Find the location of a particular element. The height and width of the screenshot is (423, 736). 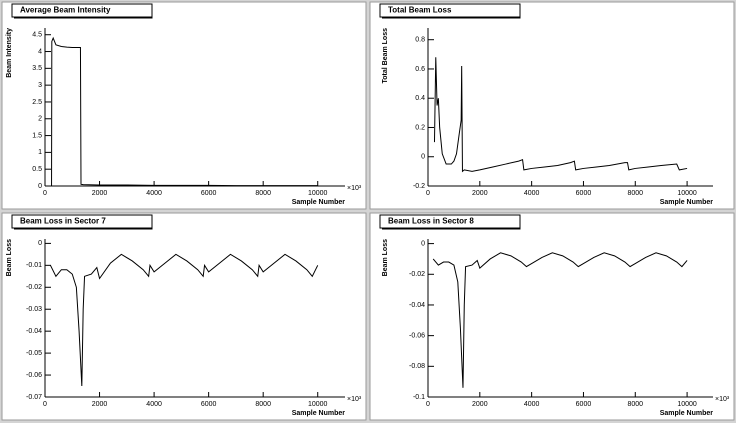

y-tick-label: 2 is located at coordinates (40, 119).